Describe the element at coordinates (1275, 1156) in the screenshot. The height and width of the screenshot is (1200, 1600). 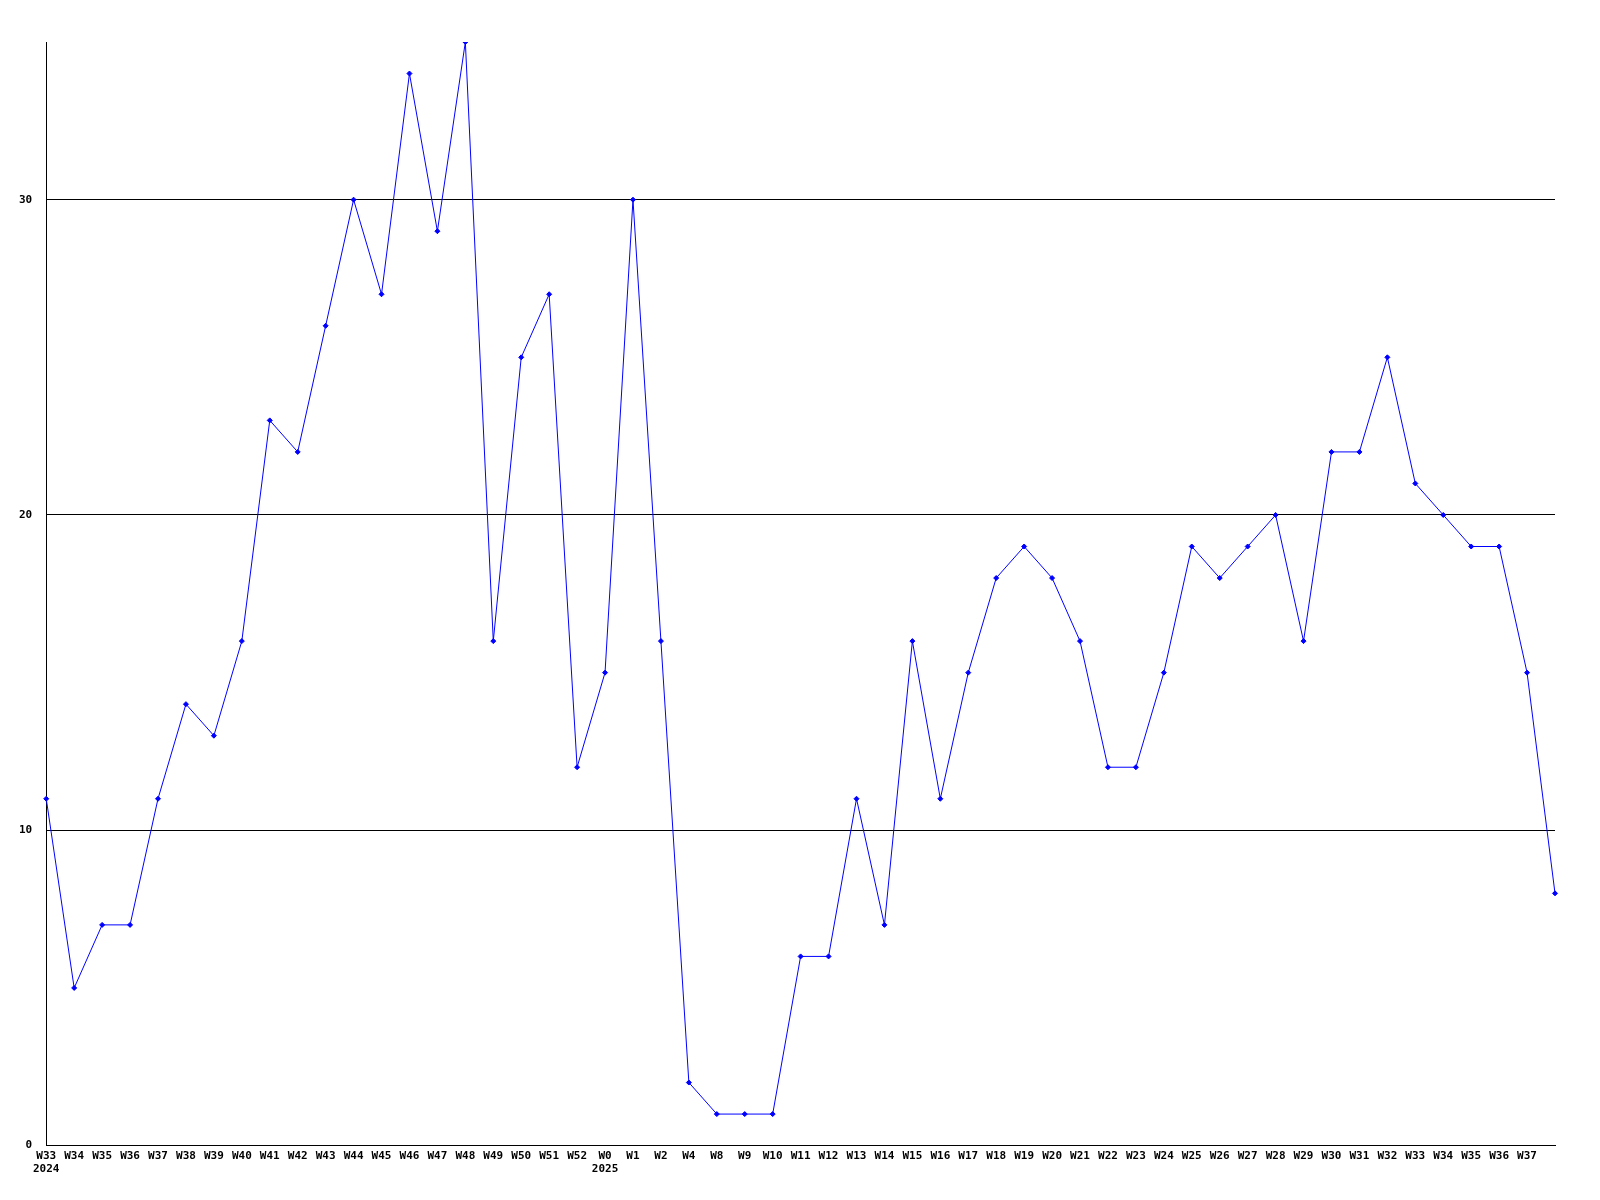
I see `x-tick-label: W28` at that location.